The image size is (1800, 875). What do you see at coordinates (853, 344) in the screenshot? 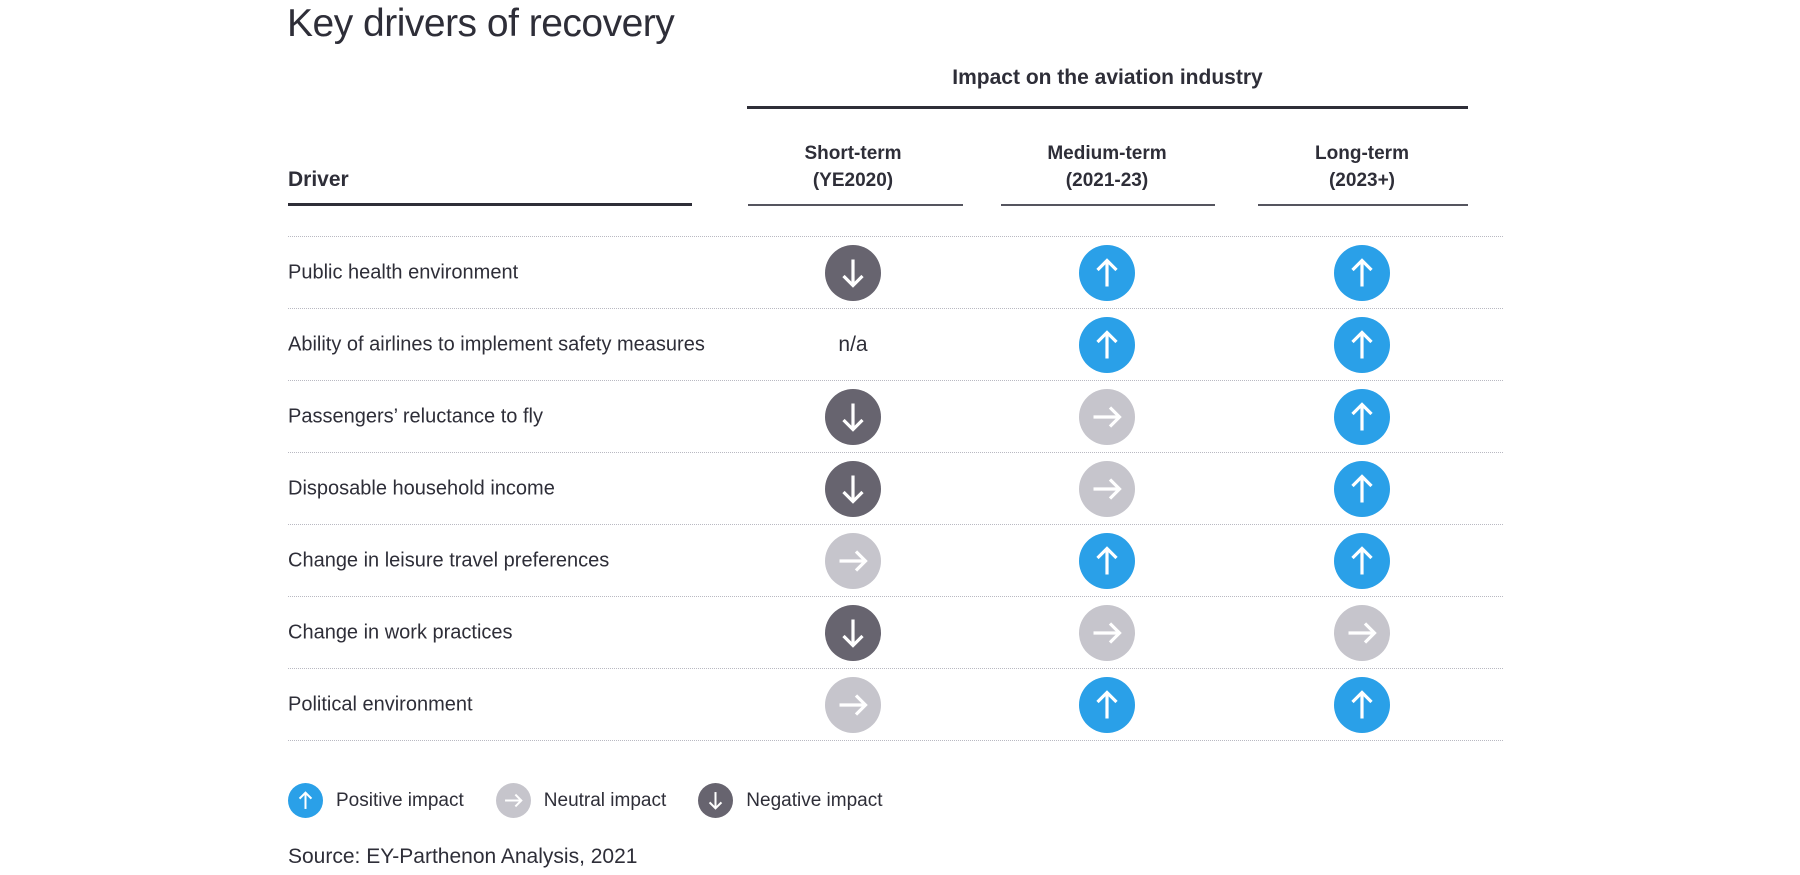
I see `not-applicable-value: n/a` at bounding box center [853, 344].